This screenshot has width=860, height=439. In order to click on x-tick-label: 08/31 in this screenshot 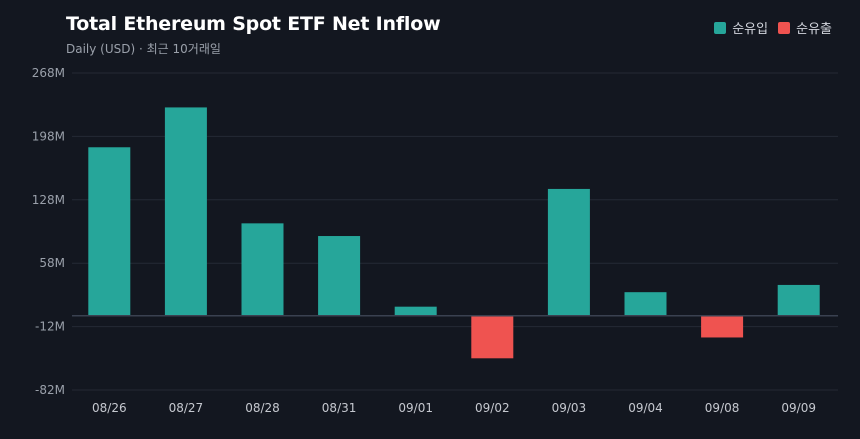, I will do `click(339, 408)`.